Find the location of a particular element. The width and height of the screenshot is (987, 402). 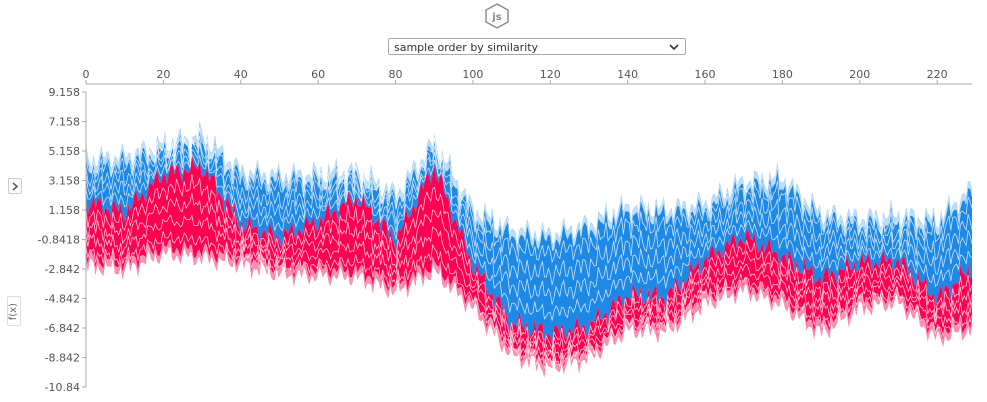

x-axis-tick-label: 180 is located at coordinates (782, 74).